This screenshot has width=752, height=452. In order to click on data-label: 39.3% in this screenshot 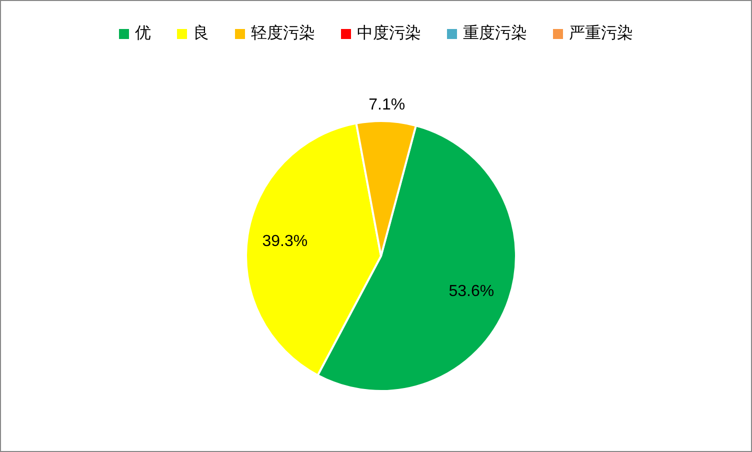, I will do `click(285, 241)`.